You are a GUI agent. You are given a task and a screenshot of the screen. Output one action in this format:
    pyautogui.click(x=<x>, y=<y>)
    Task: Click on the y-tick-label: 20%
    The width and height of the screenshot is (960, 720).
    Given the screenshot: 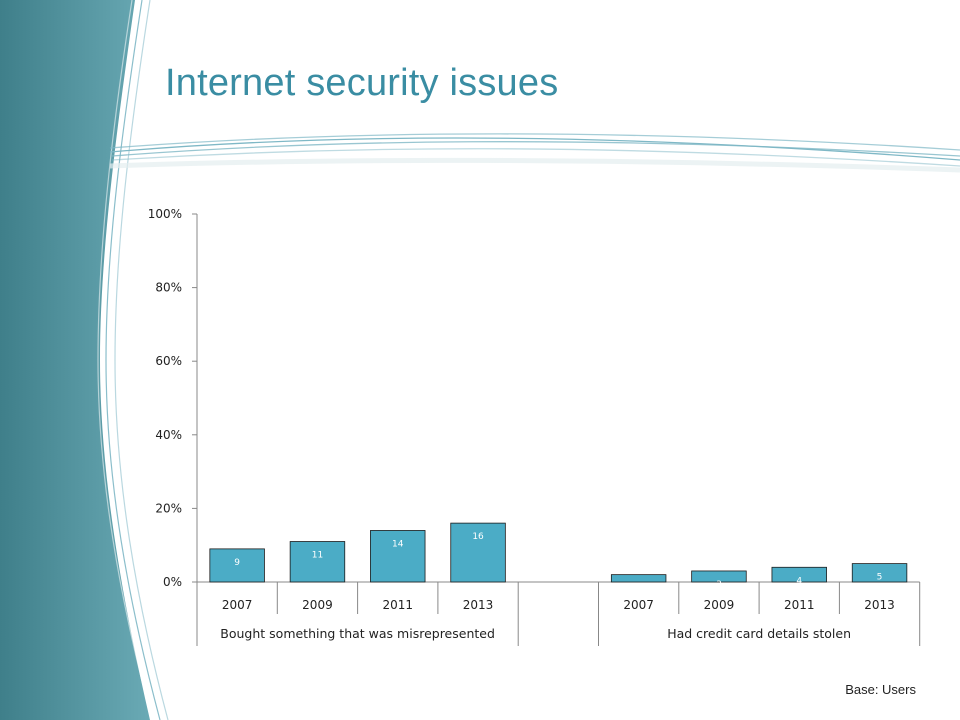 What is the action you would take?
    pyautogui.click(x=168, y=508)
    